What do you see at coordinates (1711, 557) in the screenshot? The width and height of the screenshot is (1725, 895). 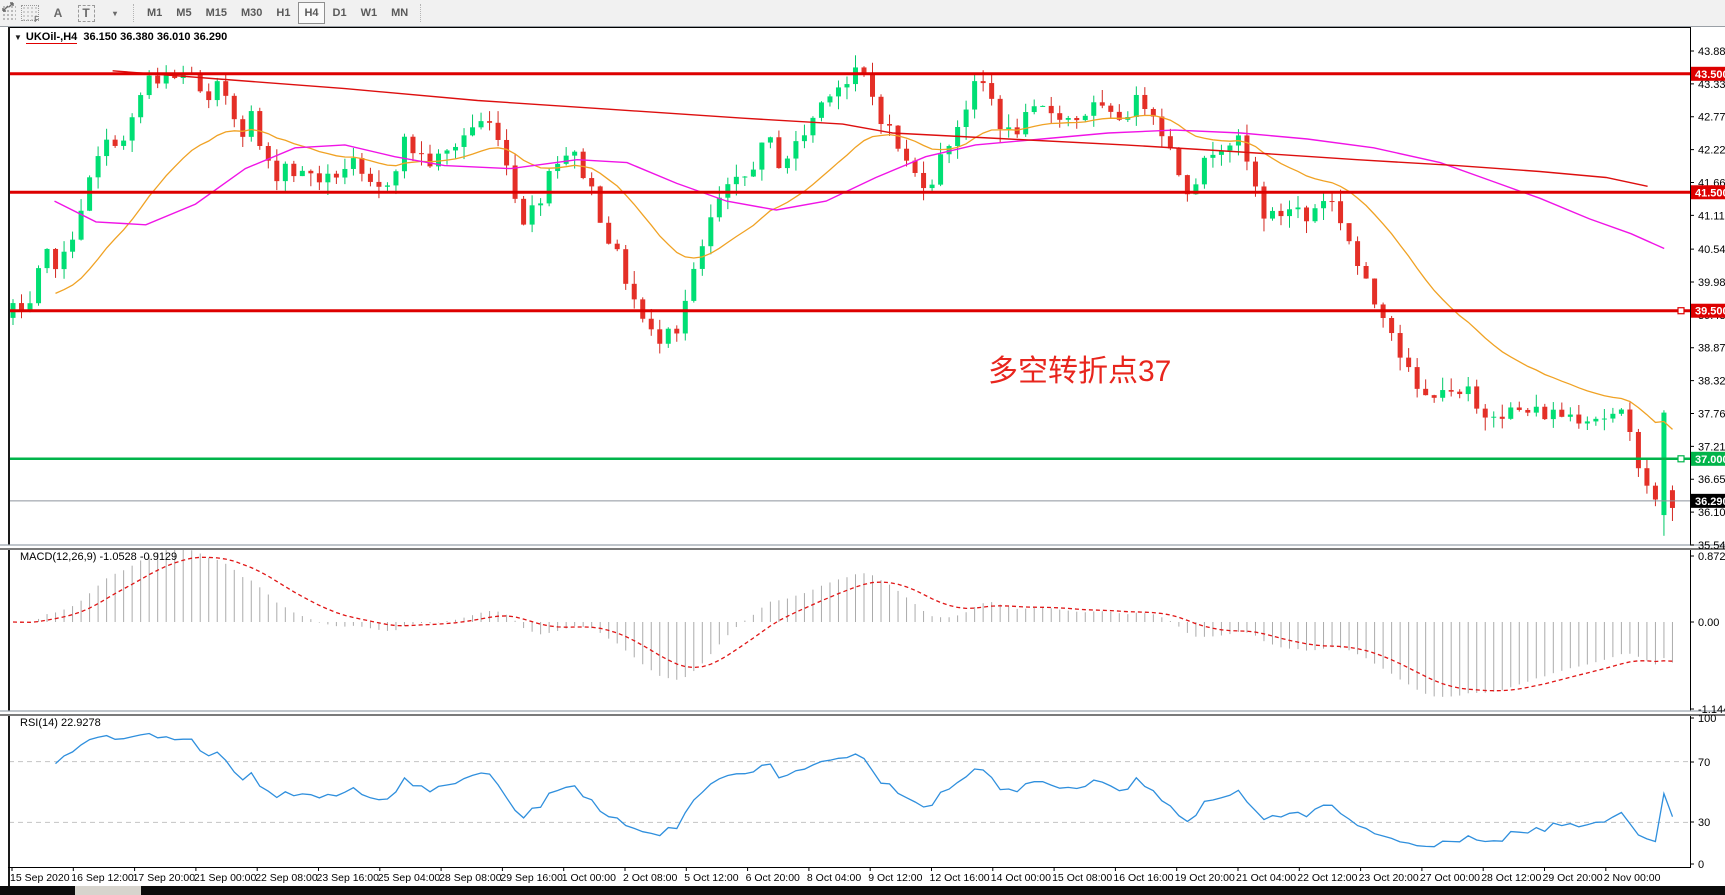 I see `macd-axis-label: 0.872` at bounding box center [1711, 557].